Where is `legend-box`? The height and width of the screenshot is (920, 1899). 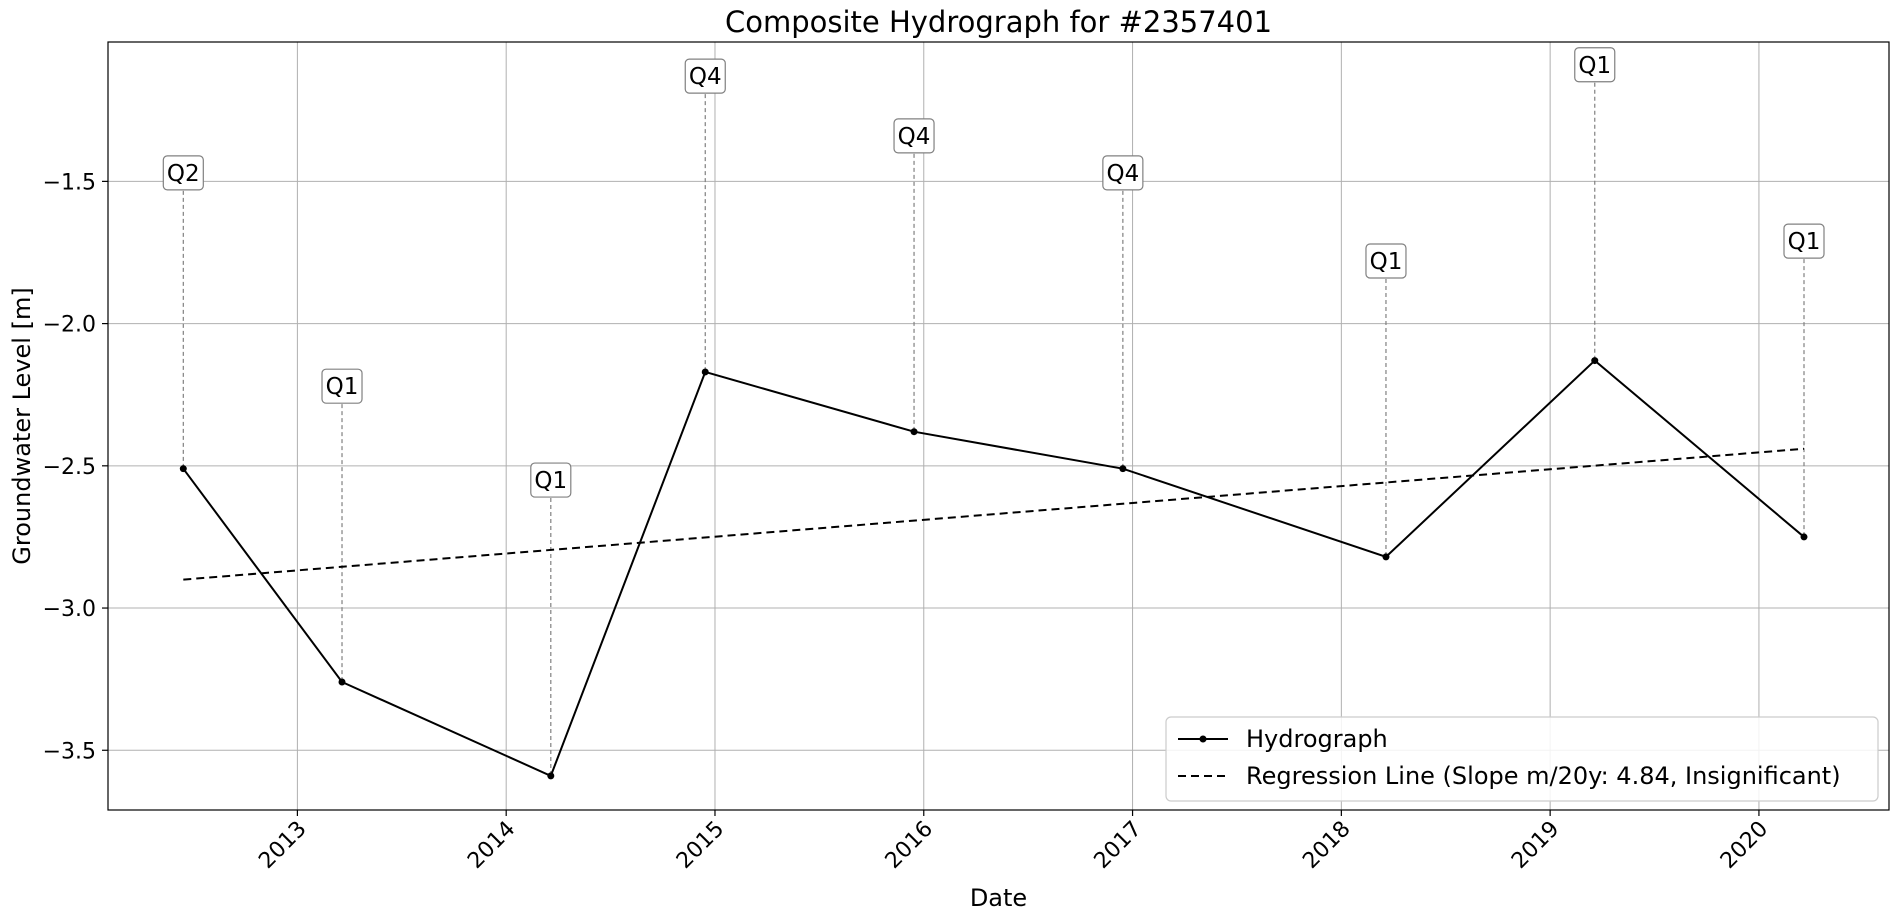 legend-box is located at coordinates (1522, 759).